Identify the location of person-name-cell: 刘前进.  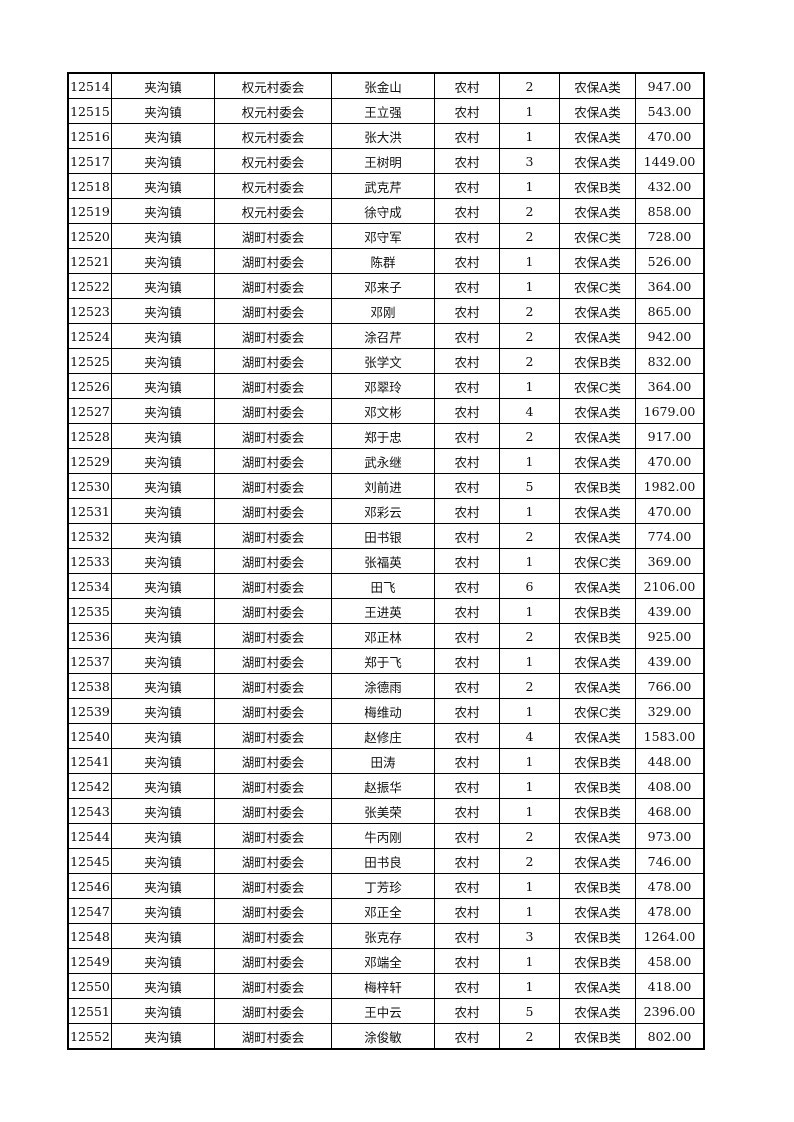
(383, 486).